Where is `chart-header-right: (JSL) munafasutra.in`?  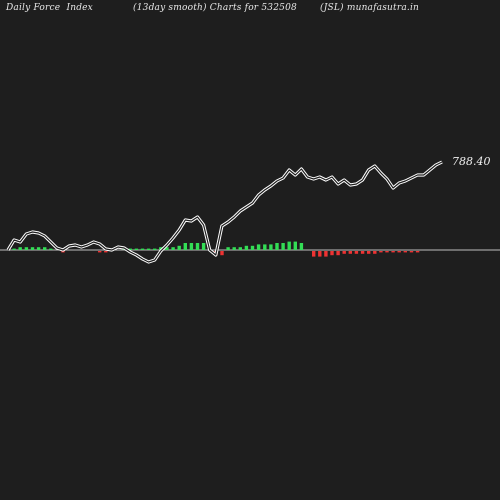 chart-header-right: (JSL) munafasutra.in is located at coordinates (370, 8).